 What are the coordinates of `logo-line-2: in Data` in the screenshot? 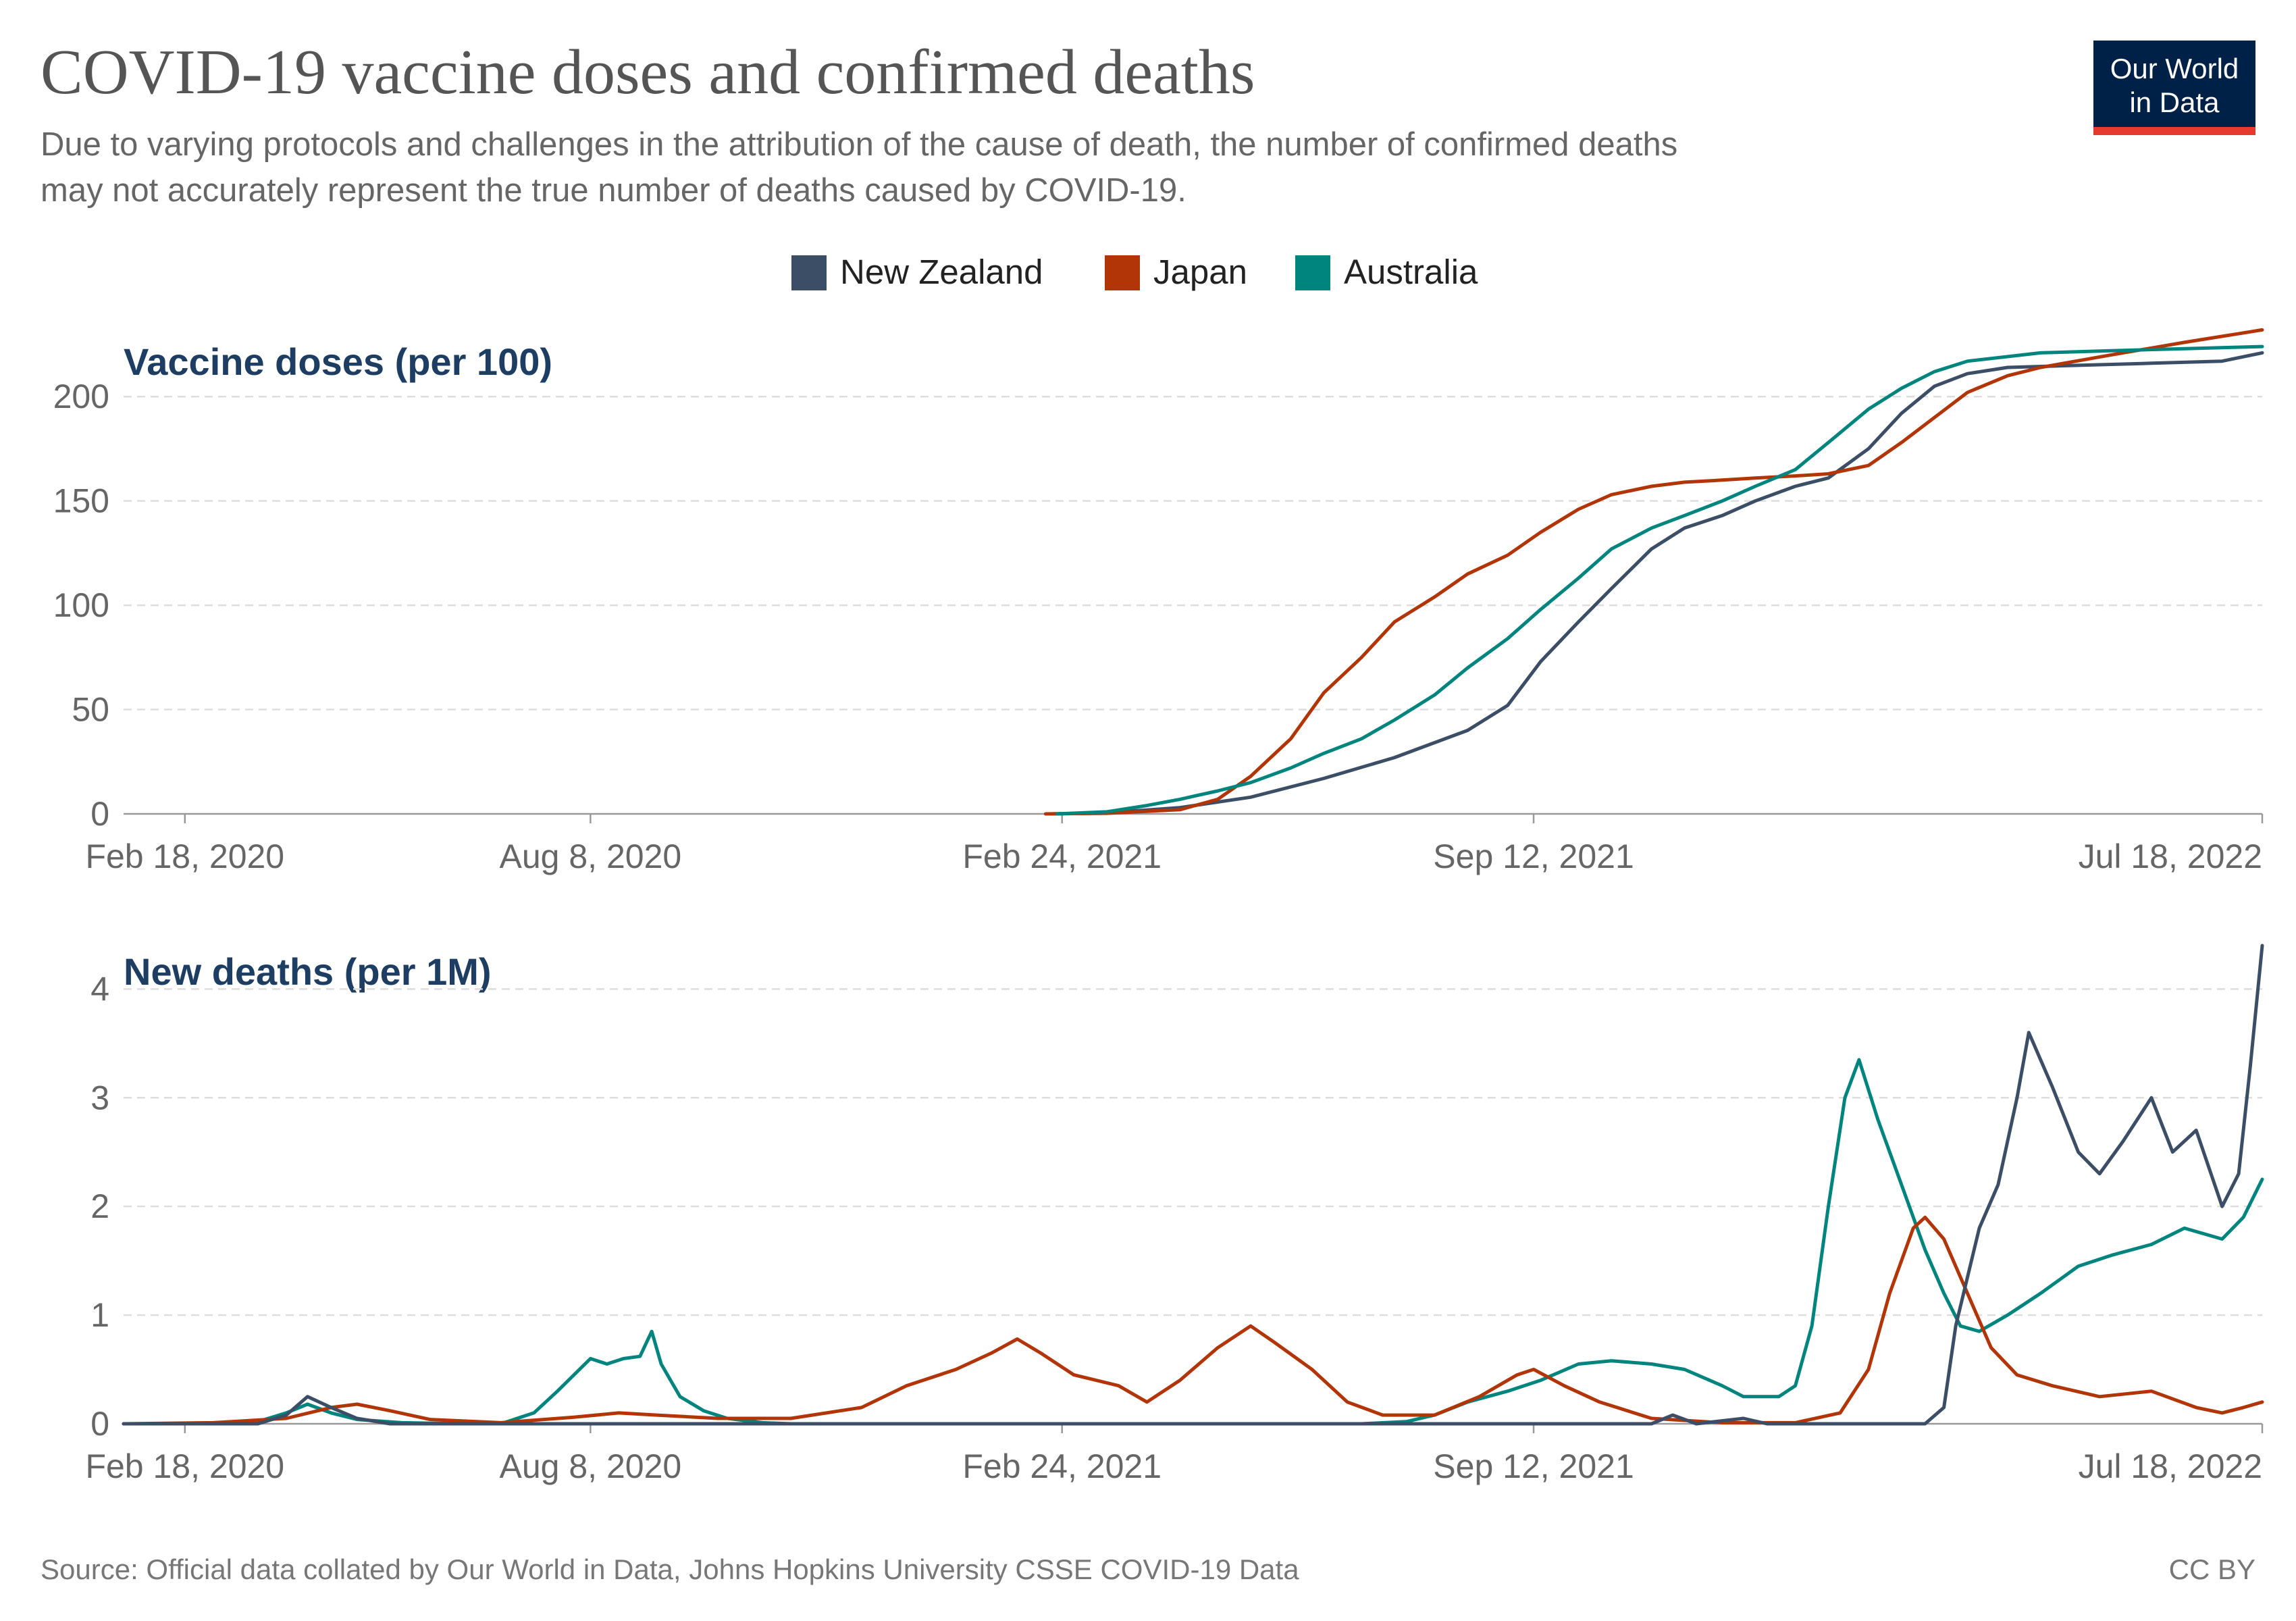 It's located at (2174, 102).